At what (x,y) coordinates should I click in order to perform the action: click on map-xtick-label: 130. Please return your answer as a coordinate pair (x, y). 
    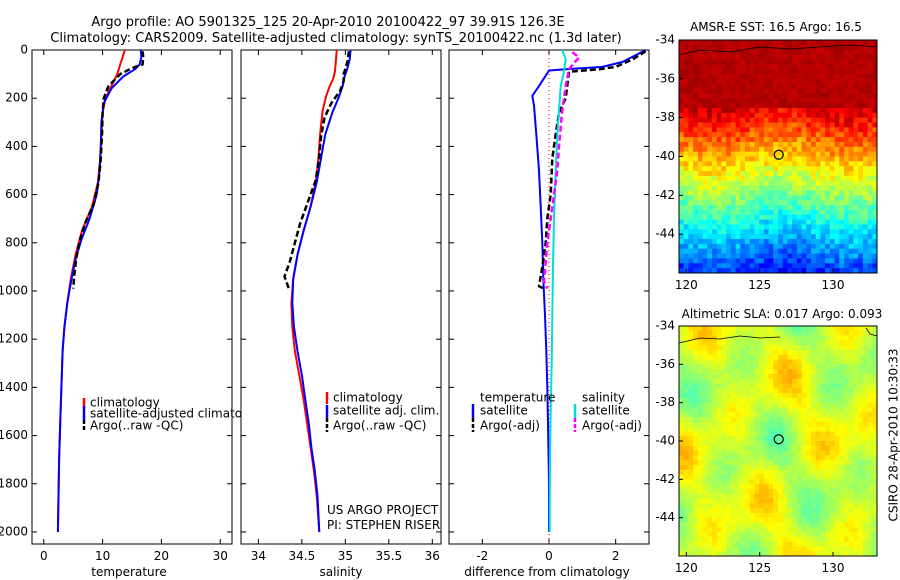
    Looking at the image, I should click on (833, 285).